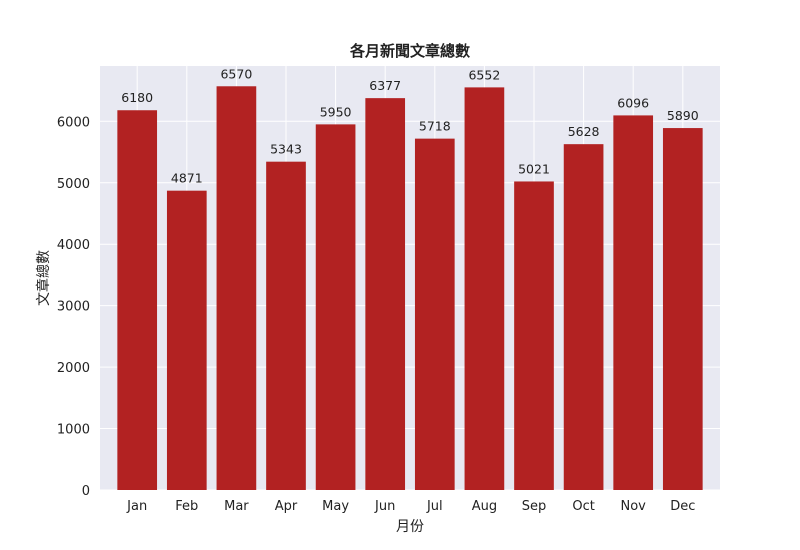  What do you see at coordinates (136, 506) in the screenshot?
I see `x-tick-label-jan: Jan` at bounding box center [136, 506].